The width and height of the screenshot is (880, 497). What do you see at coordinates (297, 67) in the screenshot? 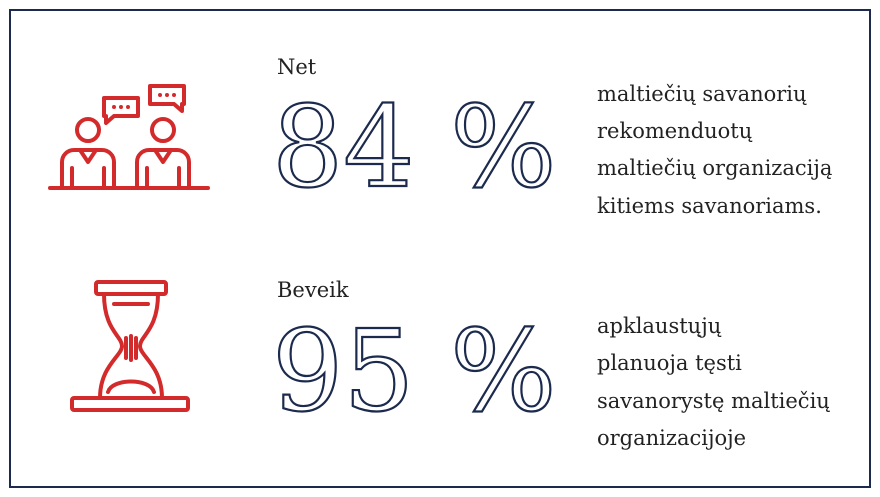
I see `prefix: Net` at bounding box center [297, 67].